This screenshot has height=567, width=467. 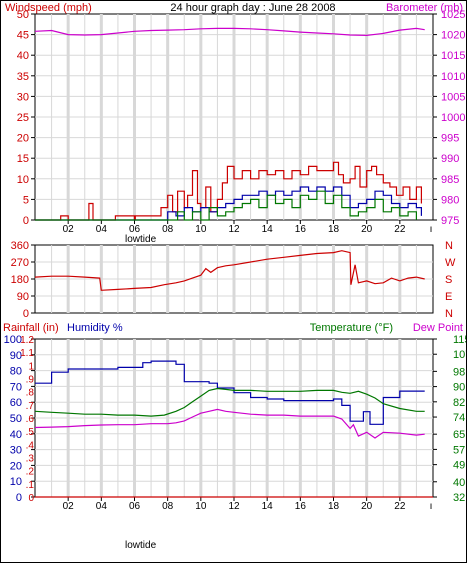 I want to click on windspeed-tick-label: 20, so click(x=23, y=139).